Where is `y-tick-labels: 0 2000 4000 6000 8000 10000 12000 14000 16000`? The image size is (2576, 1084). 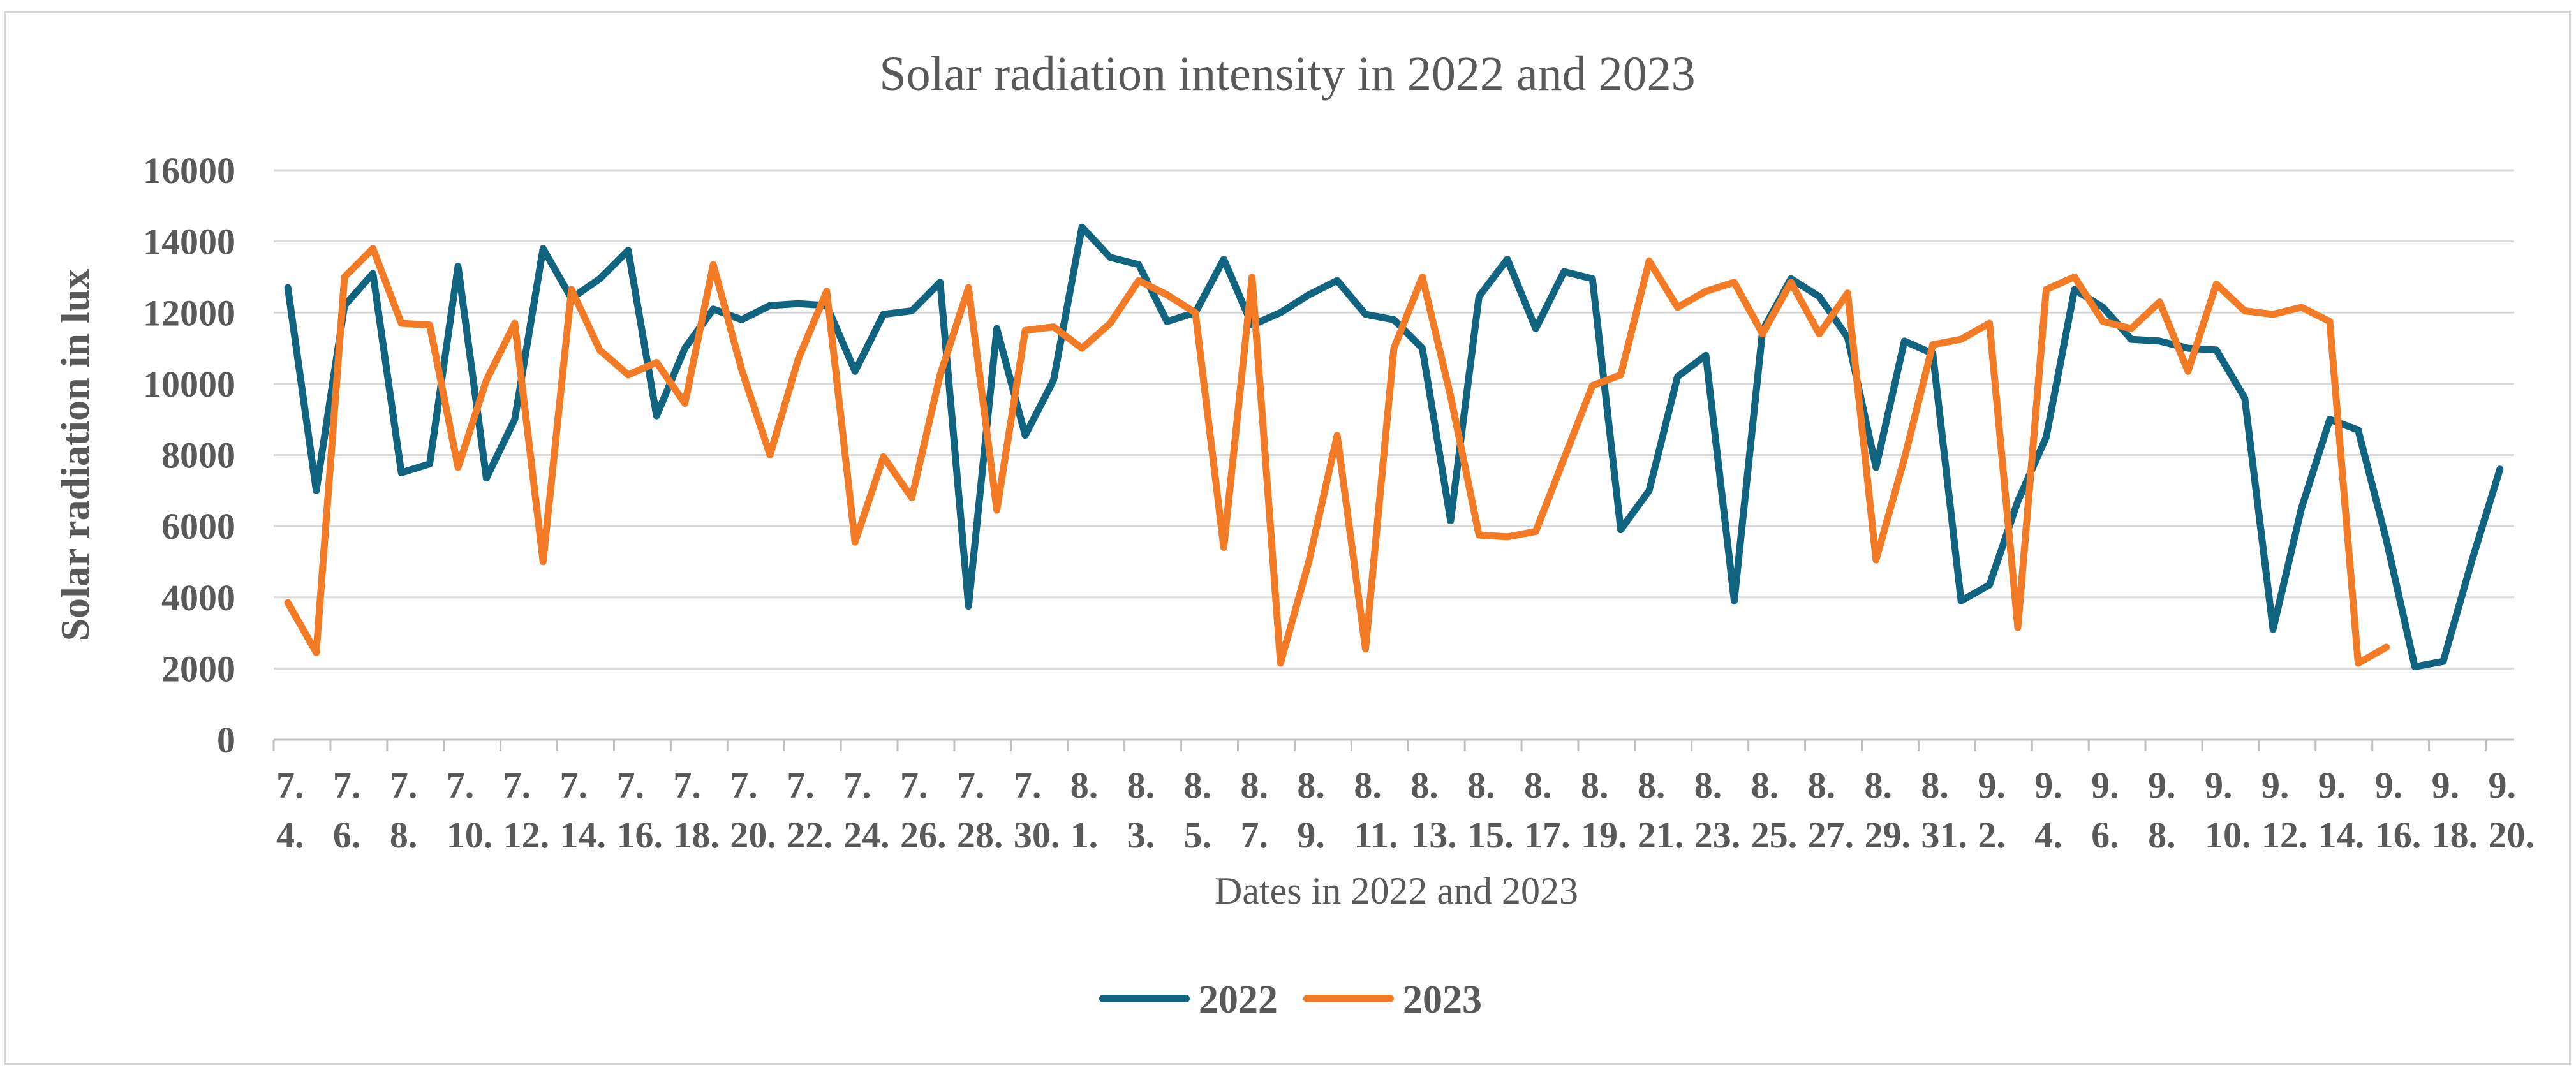
y-tick-labels: 0 2000 4000 6000 8000 10000 12000 14000 16000 is located at coordinates (189, 456).